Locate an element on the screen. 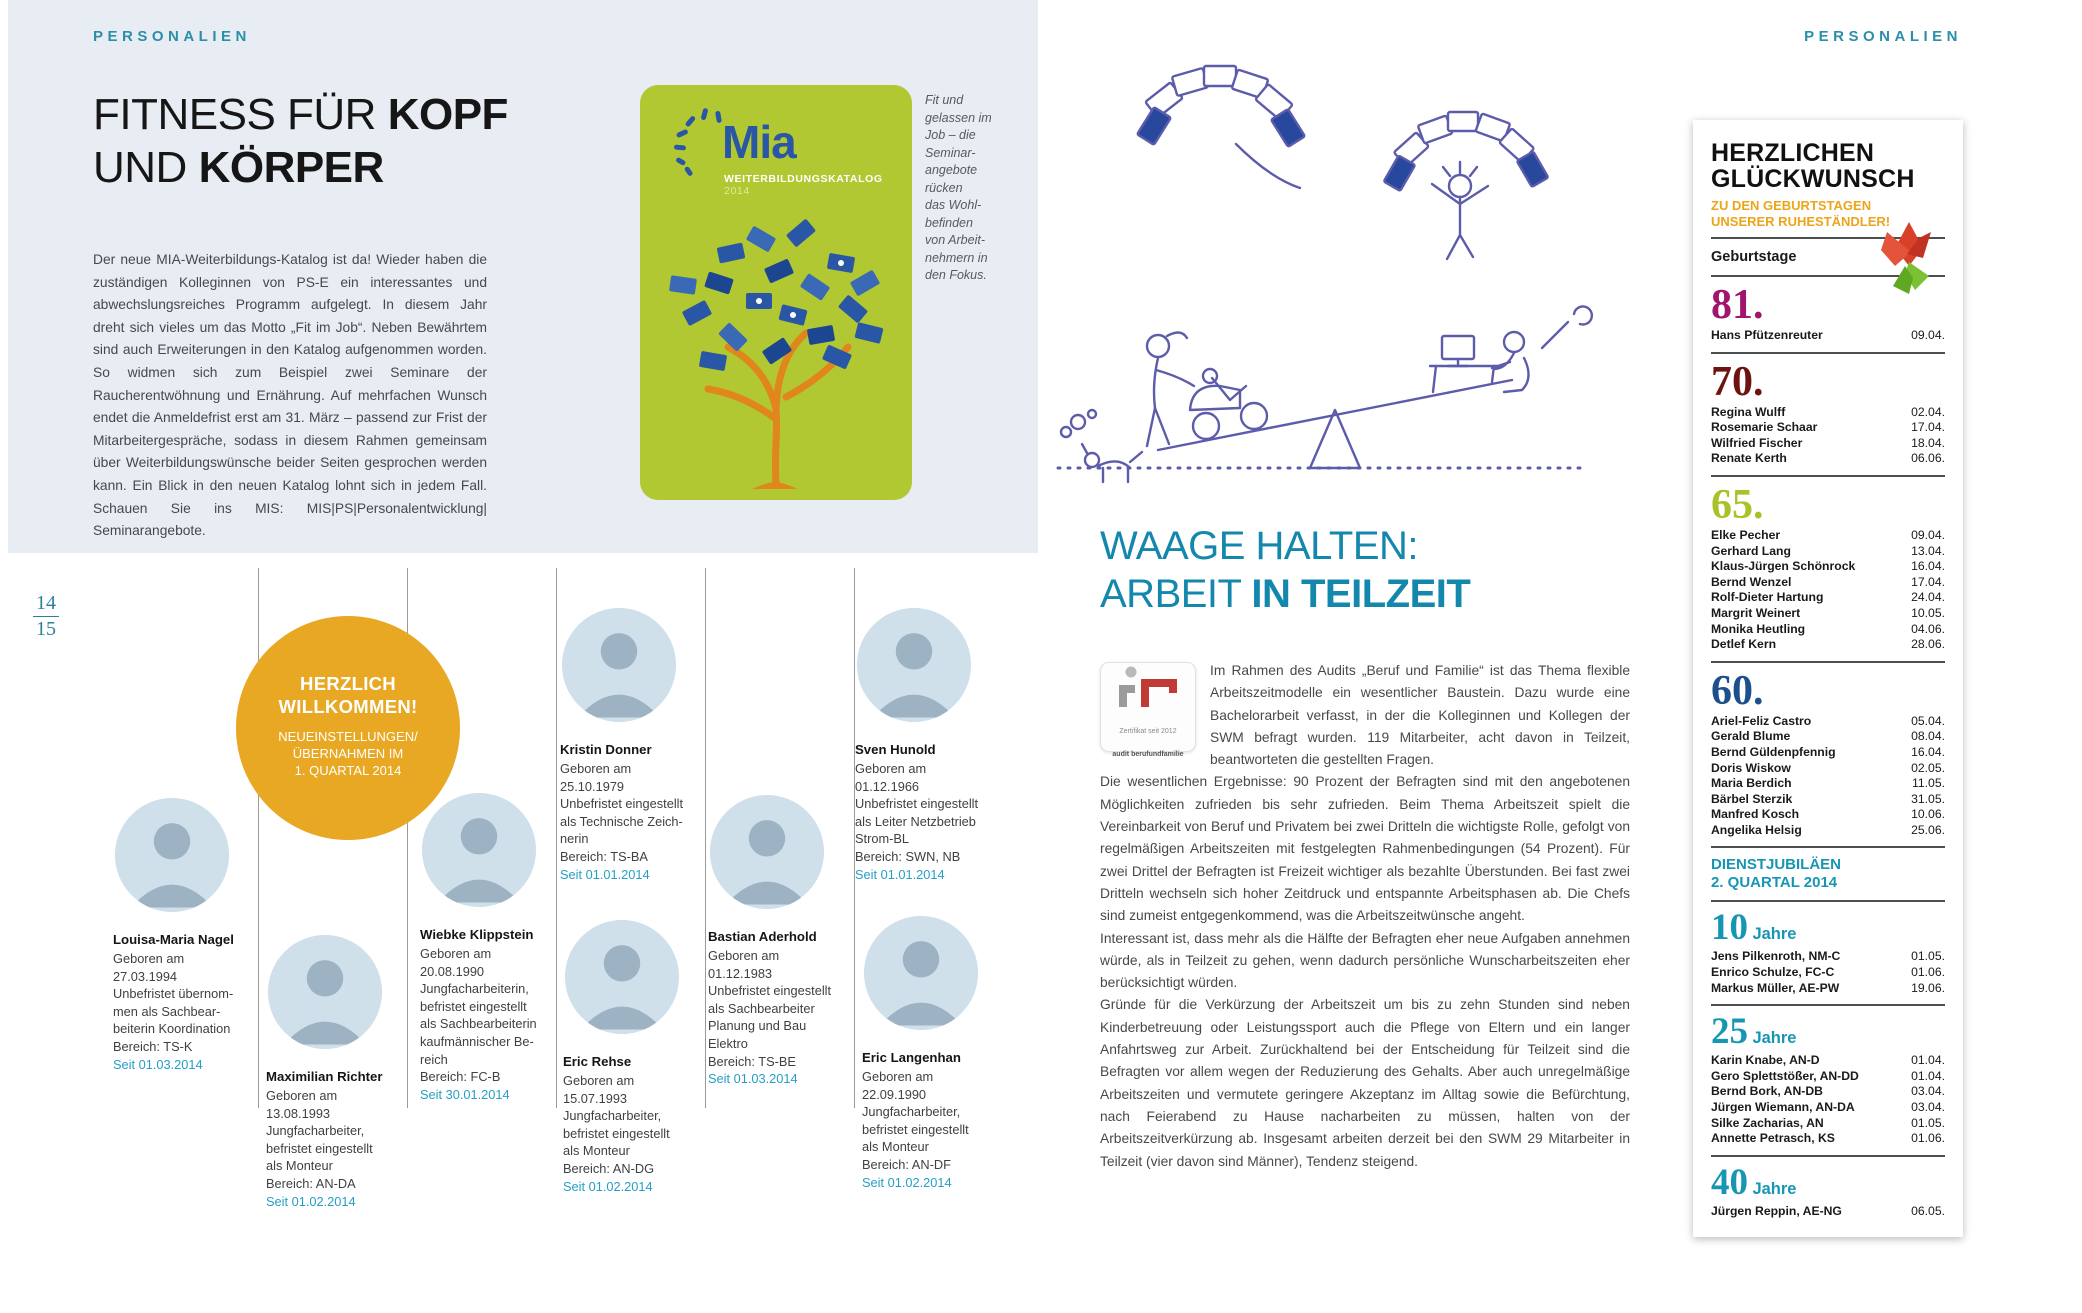 This screenshot has height=1313, width=2082. teilzeit-title: WAAGE HALTEN: ARBEIT IN TEILZEIT is located at coordinates (1285, 570).